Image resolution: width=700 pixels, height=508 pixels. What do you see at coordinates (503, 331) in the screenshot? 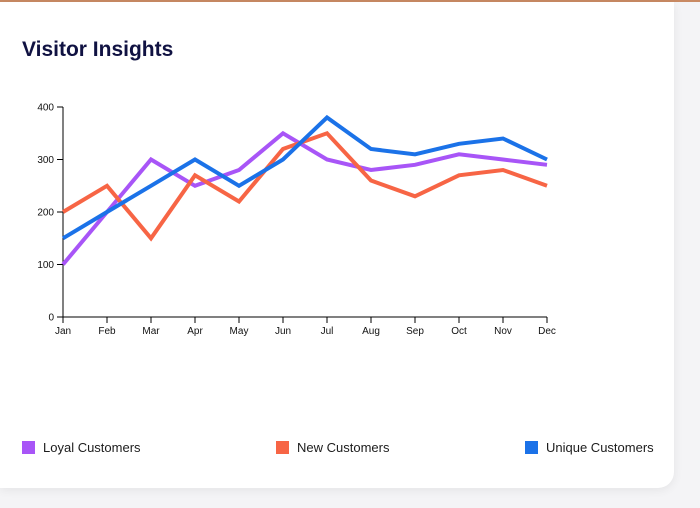
I see `x-tick-label: Nov` at bounding box center [503, 331].